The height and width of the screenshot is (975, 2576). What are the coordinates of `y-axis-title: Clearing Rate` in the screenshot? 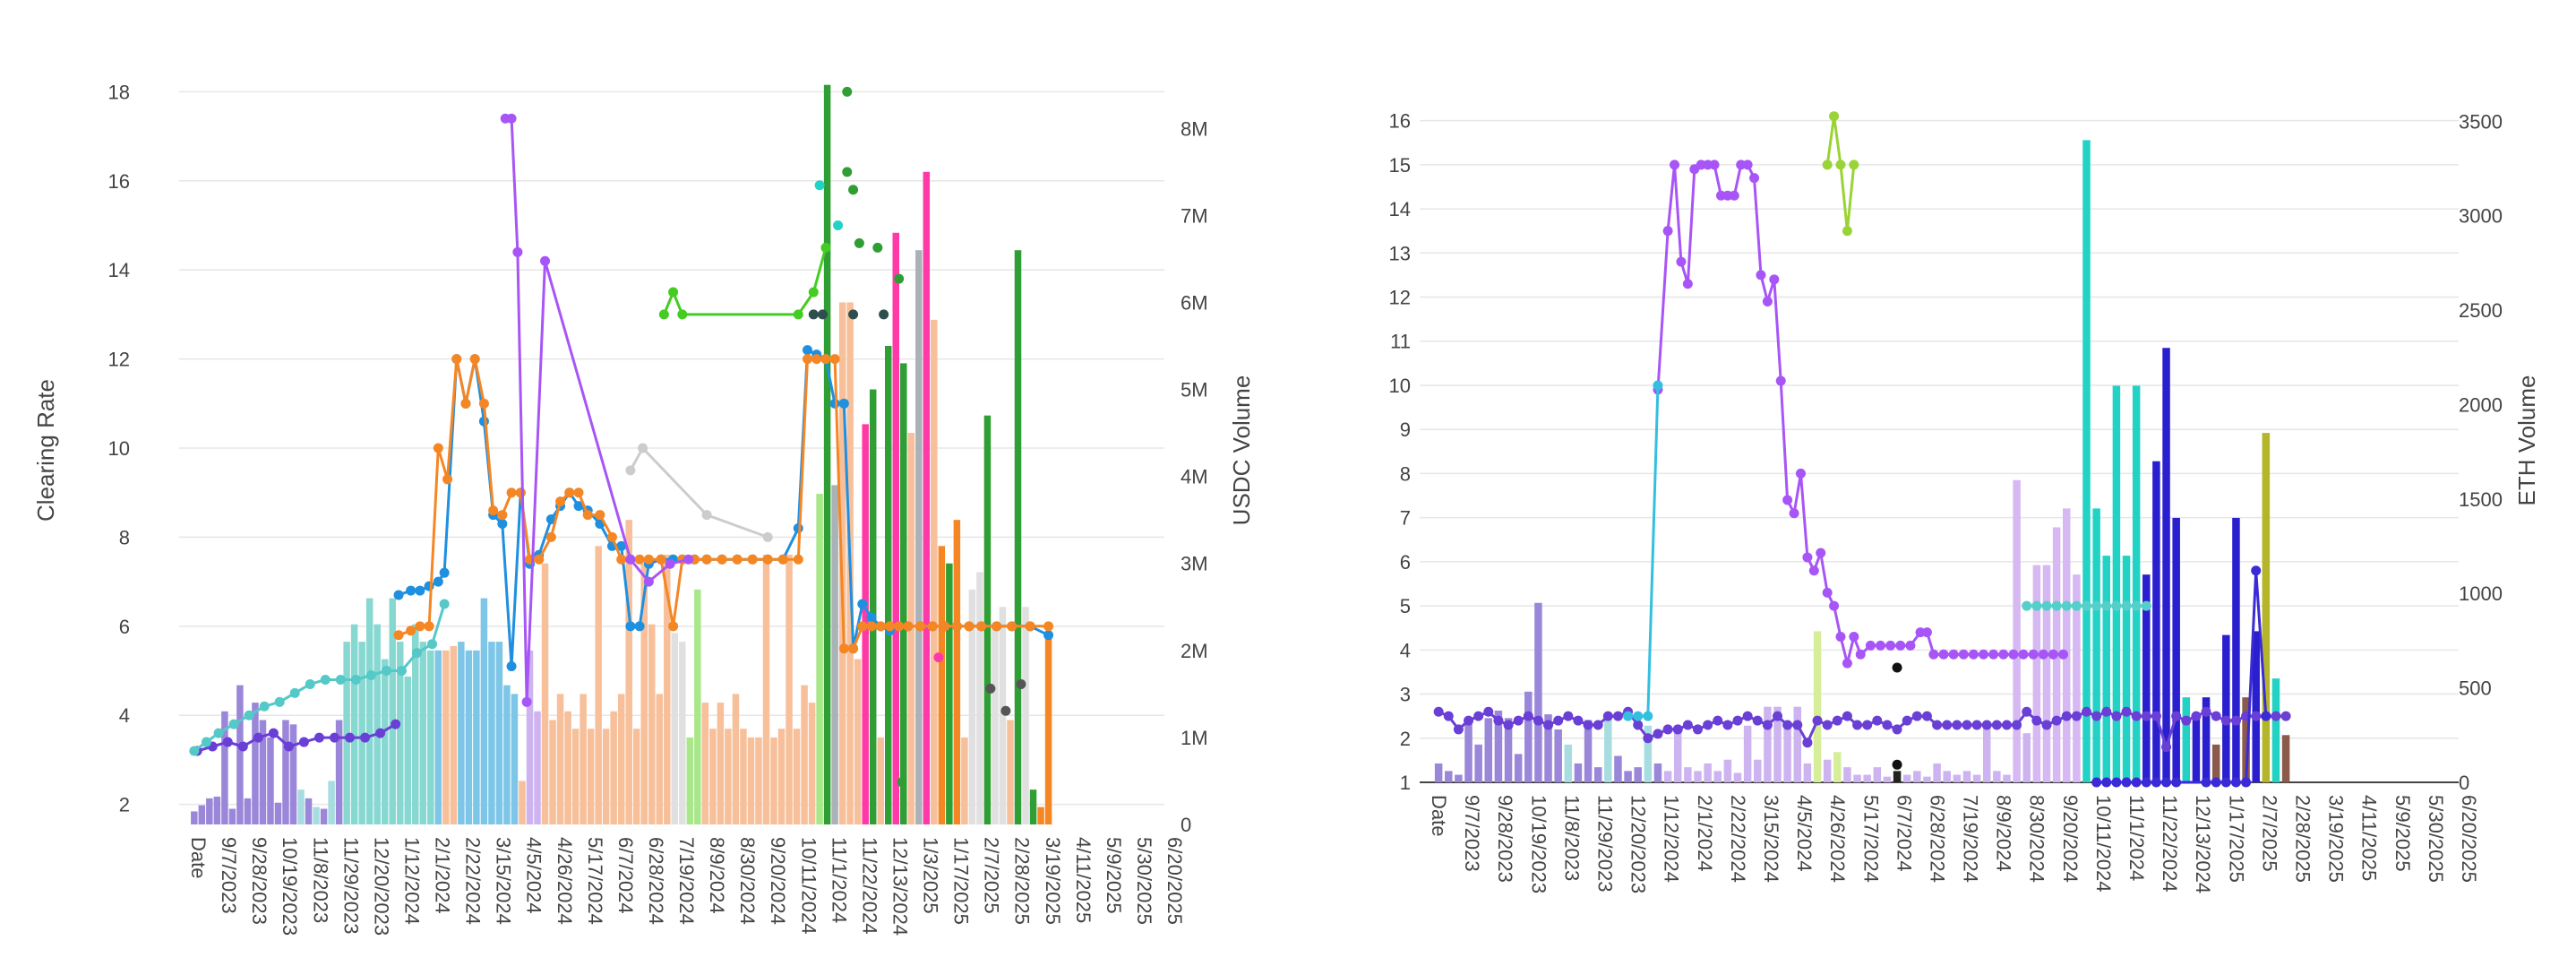 It's located at (45, 450).